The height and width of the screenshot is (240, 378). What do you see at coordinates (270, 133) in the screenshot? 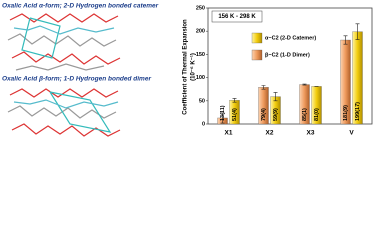
I see `x-tick-label: X2` at bounding box center [270, 133].